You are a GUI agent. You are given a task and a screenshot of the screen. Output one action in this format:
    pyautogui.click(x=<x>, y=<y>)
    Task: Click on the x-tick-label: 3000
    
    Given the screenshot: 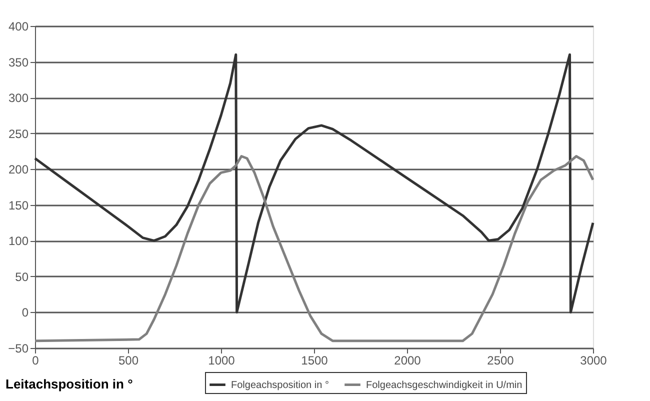 What is the action you would take?
    pyautogui.click(x=594, y=361)
    